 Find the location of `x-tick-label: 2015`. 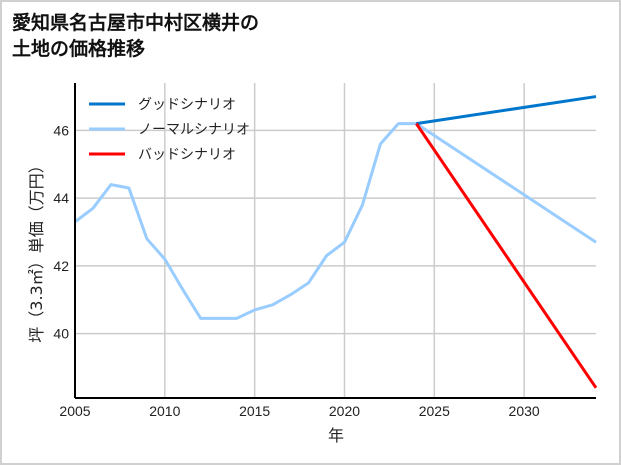

x-tick-label: 2015 is located at coordinates (254, 411).